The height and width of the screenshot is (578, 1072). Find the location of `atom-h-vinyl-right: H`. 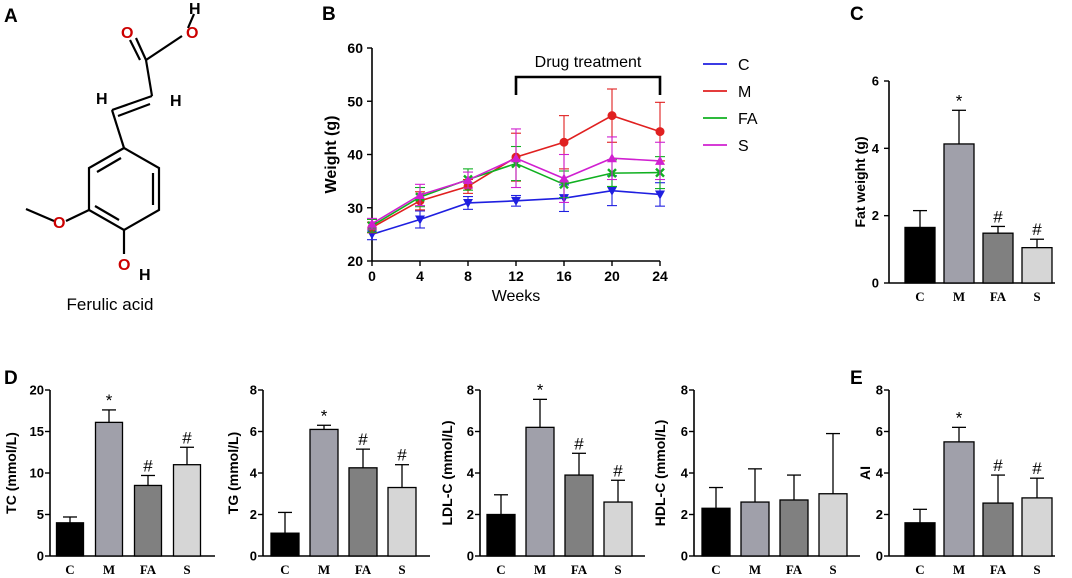

atom-h-vinyl-right: H is located at coordinates (176, 101).